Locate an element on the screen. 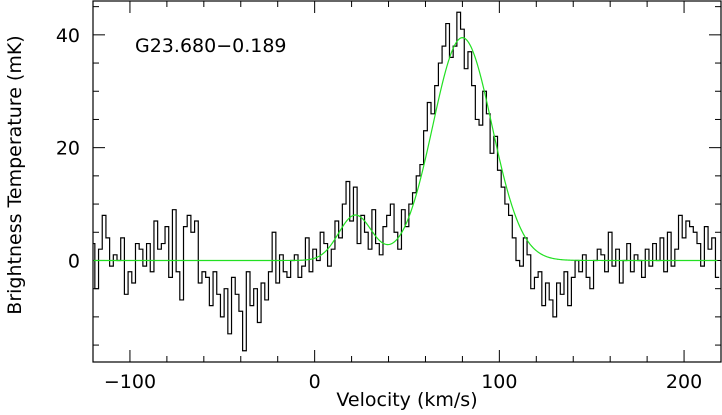 The image size is (722, 415). x-tick-label: 100 is located at coordinates (499, 382).